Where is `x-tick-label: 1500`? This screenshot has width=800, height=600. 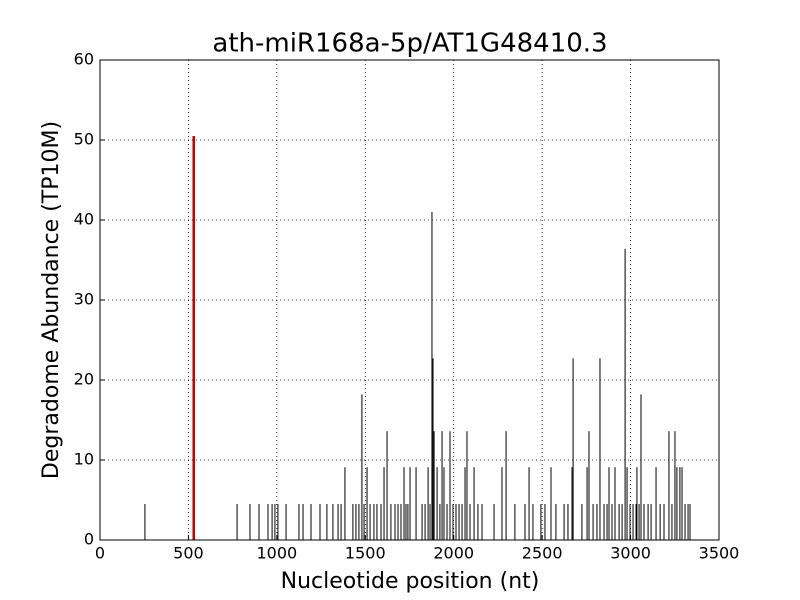
x-tick-label: 1500 is located at coordinates (365, 553).